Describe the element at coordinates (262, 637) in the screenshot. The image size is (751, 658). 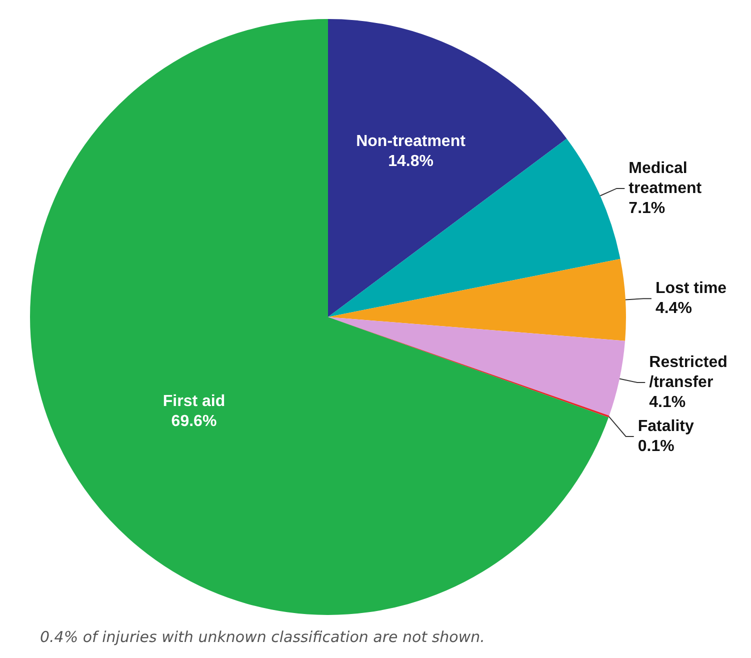
I see `text: 0.4% of injuries with unknown classification are not shown.` at that location.